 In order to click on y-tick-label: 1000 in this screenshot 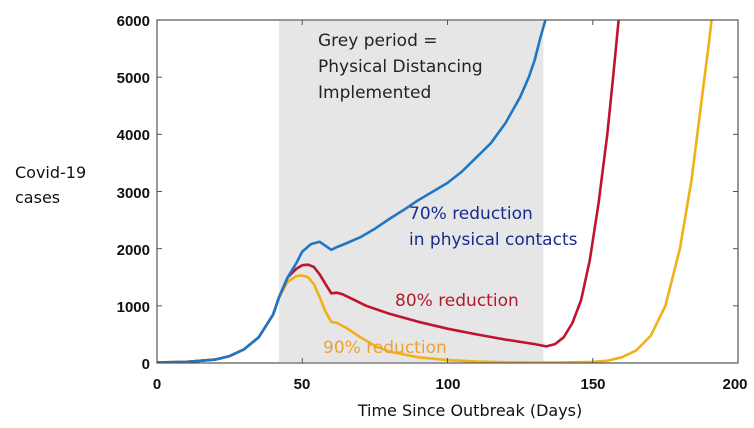, I will do `click(133, 307)`.